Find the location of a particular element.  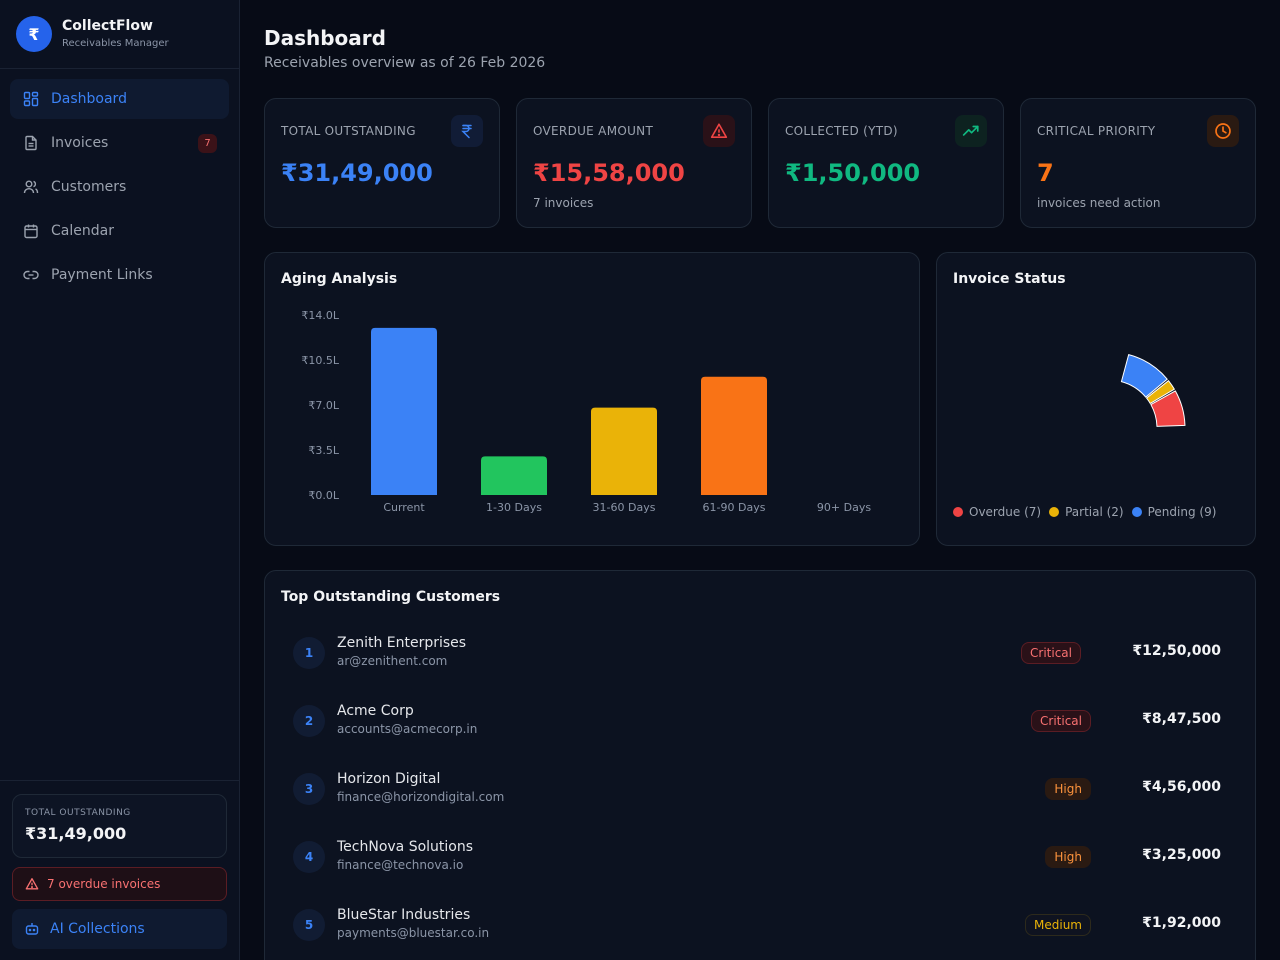

customer-name: BlueStar Industries is located at coordinates (404, 915).